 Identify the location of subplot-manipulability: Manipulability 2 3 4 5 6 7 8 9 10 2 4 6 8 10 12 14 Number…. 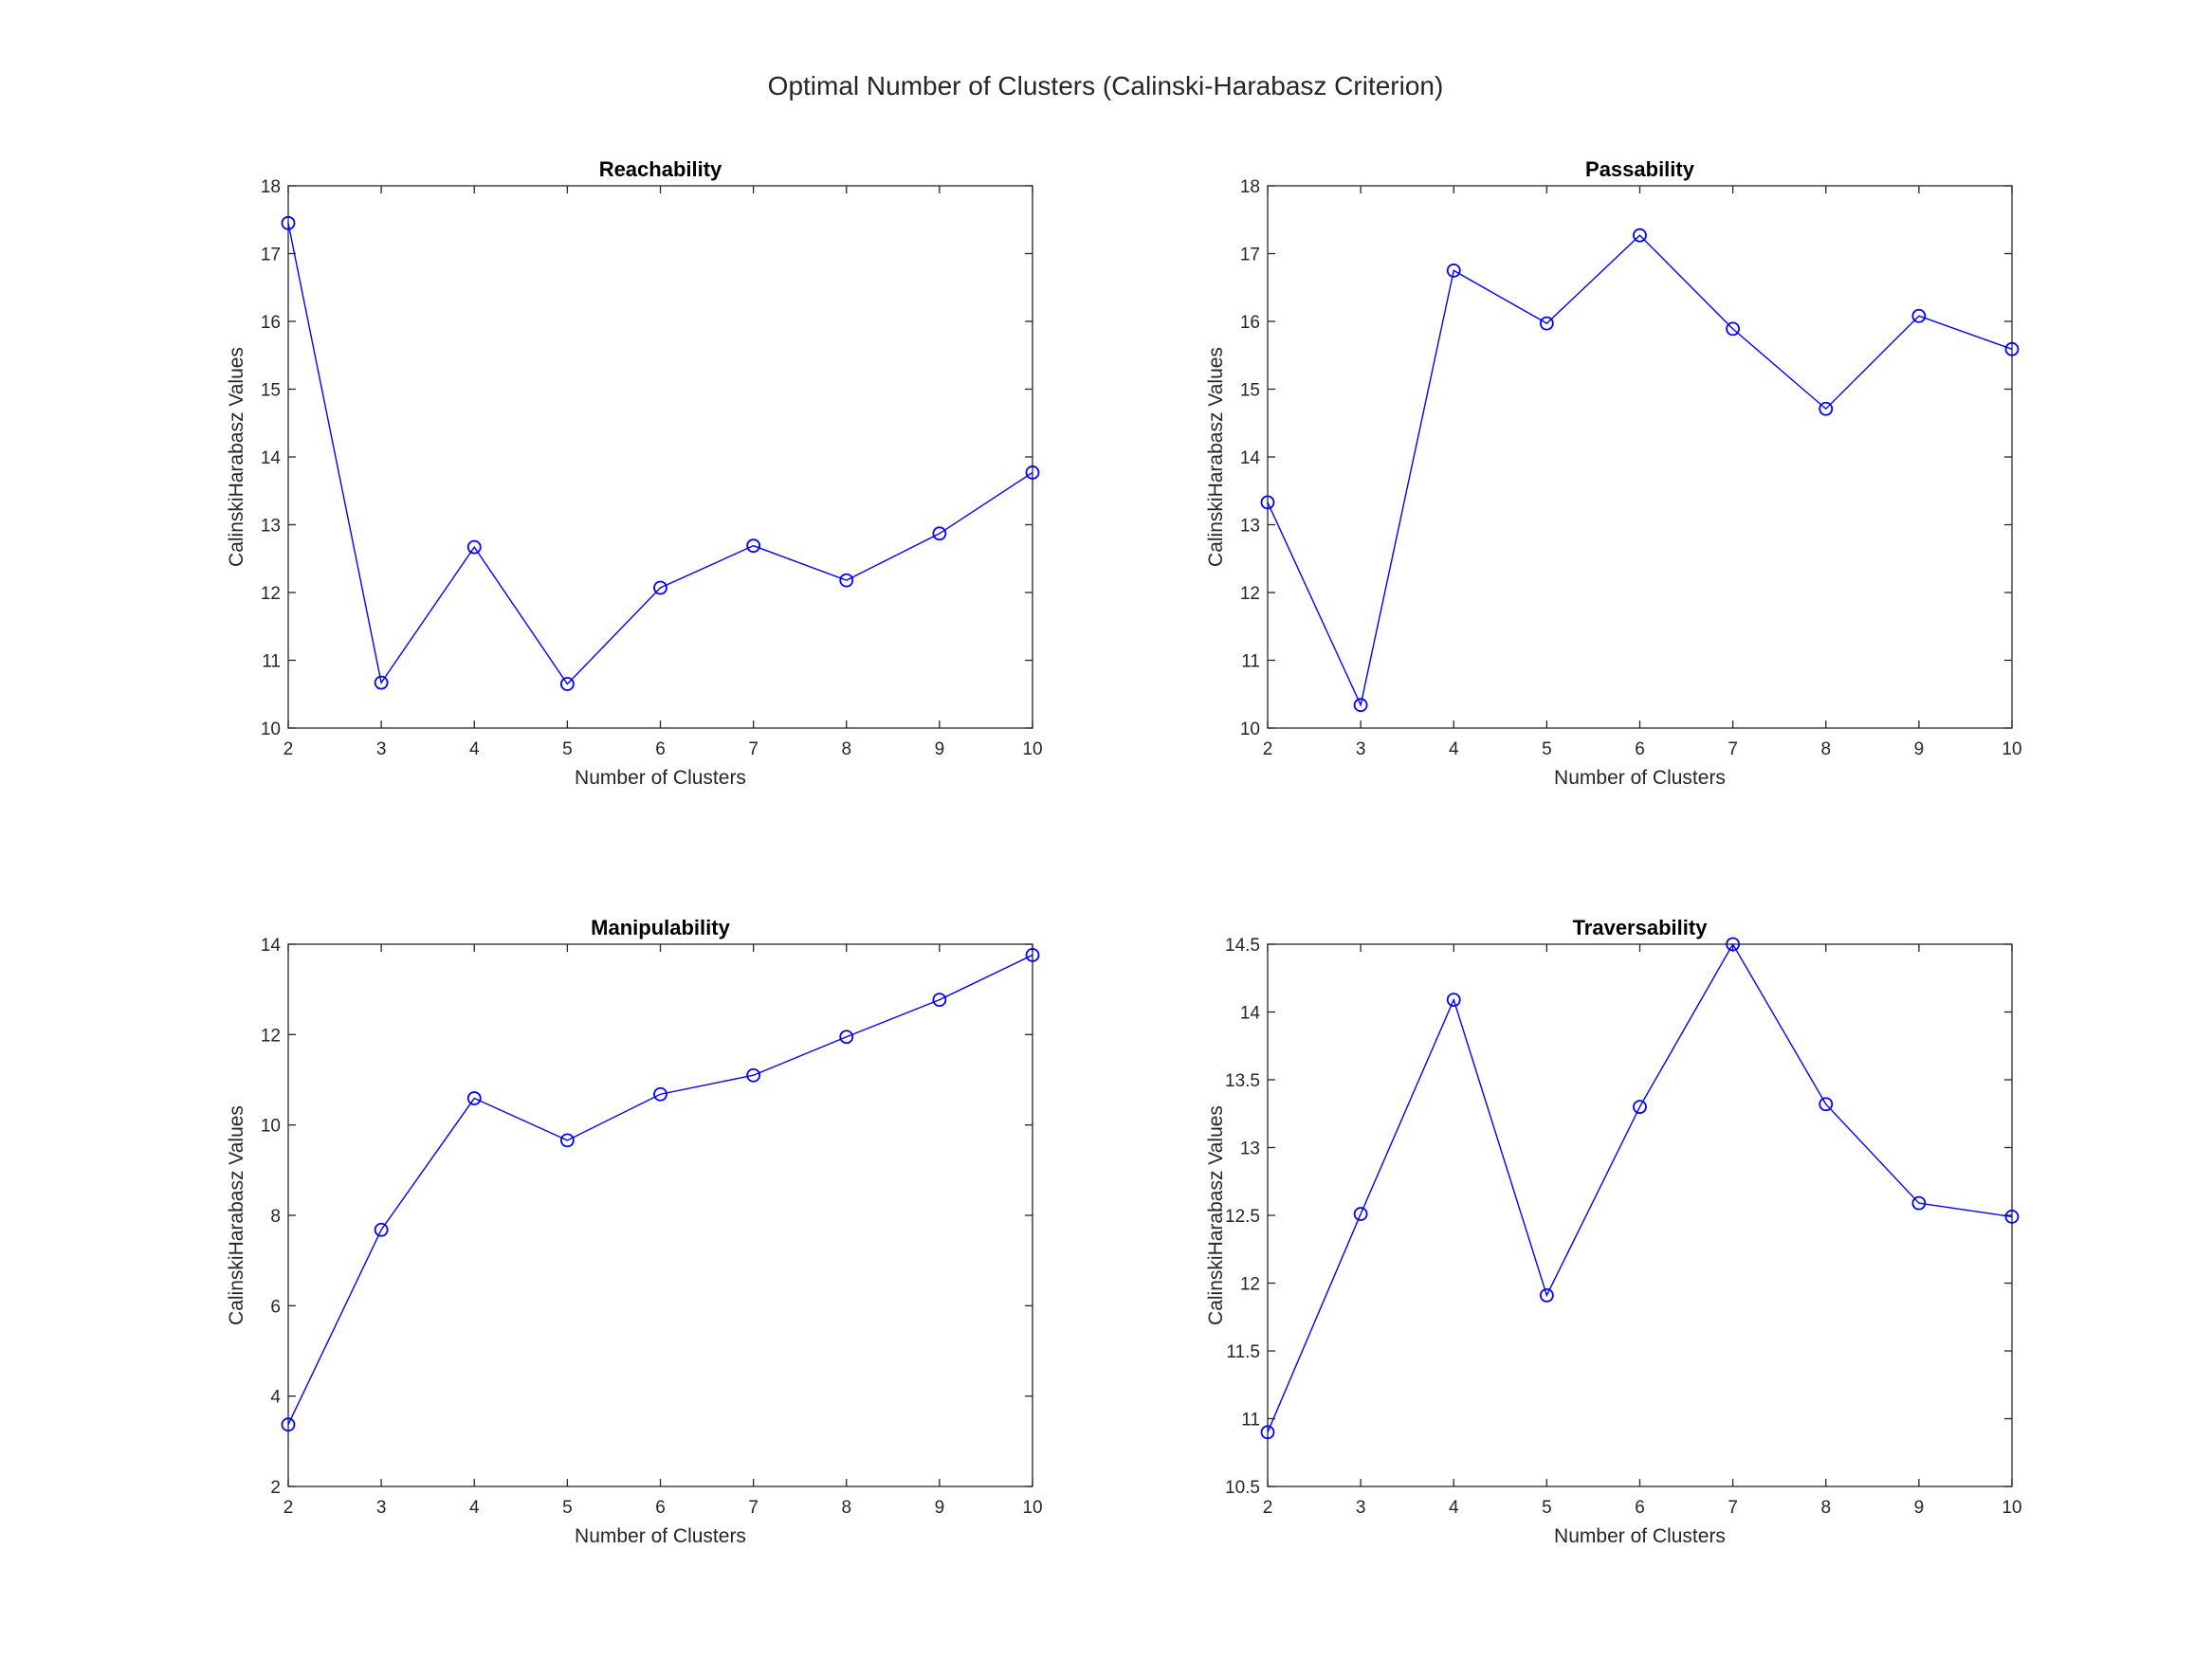
(634, 1231).